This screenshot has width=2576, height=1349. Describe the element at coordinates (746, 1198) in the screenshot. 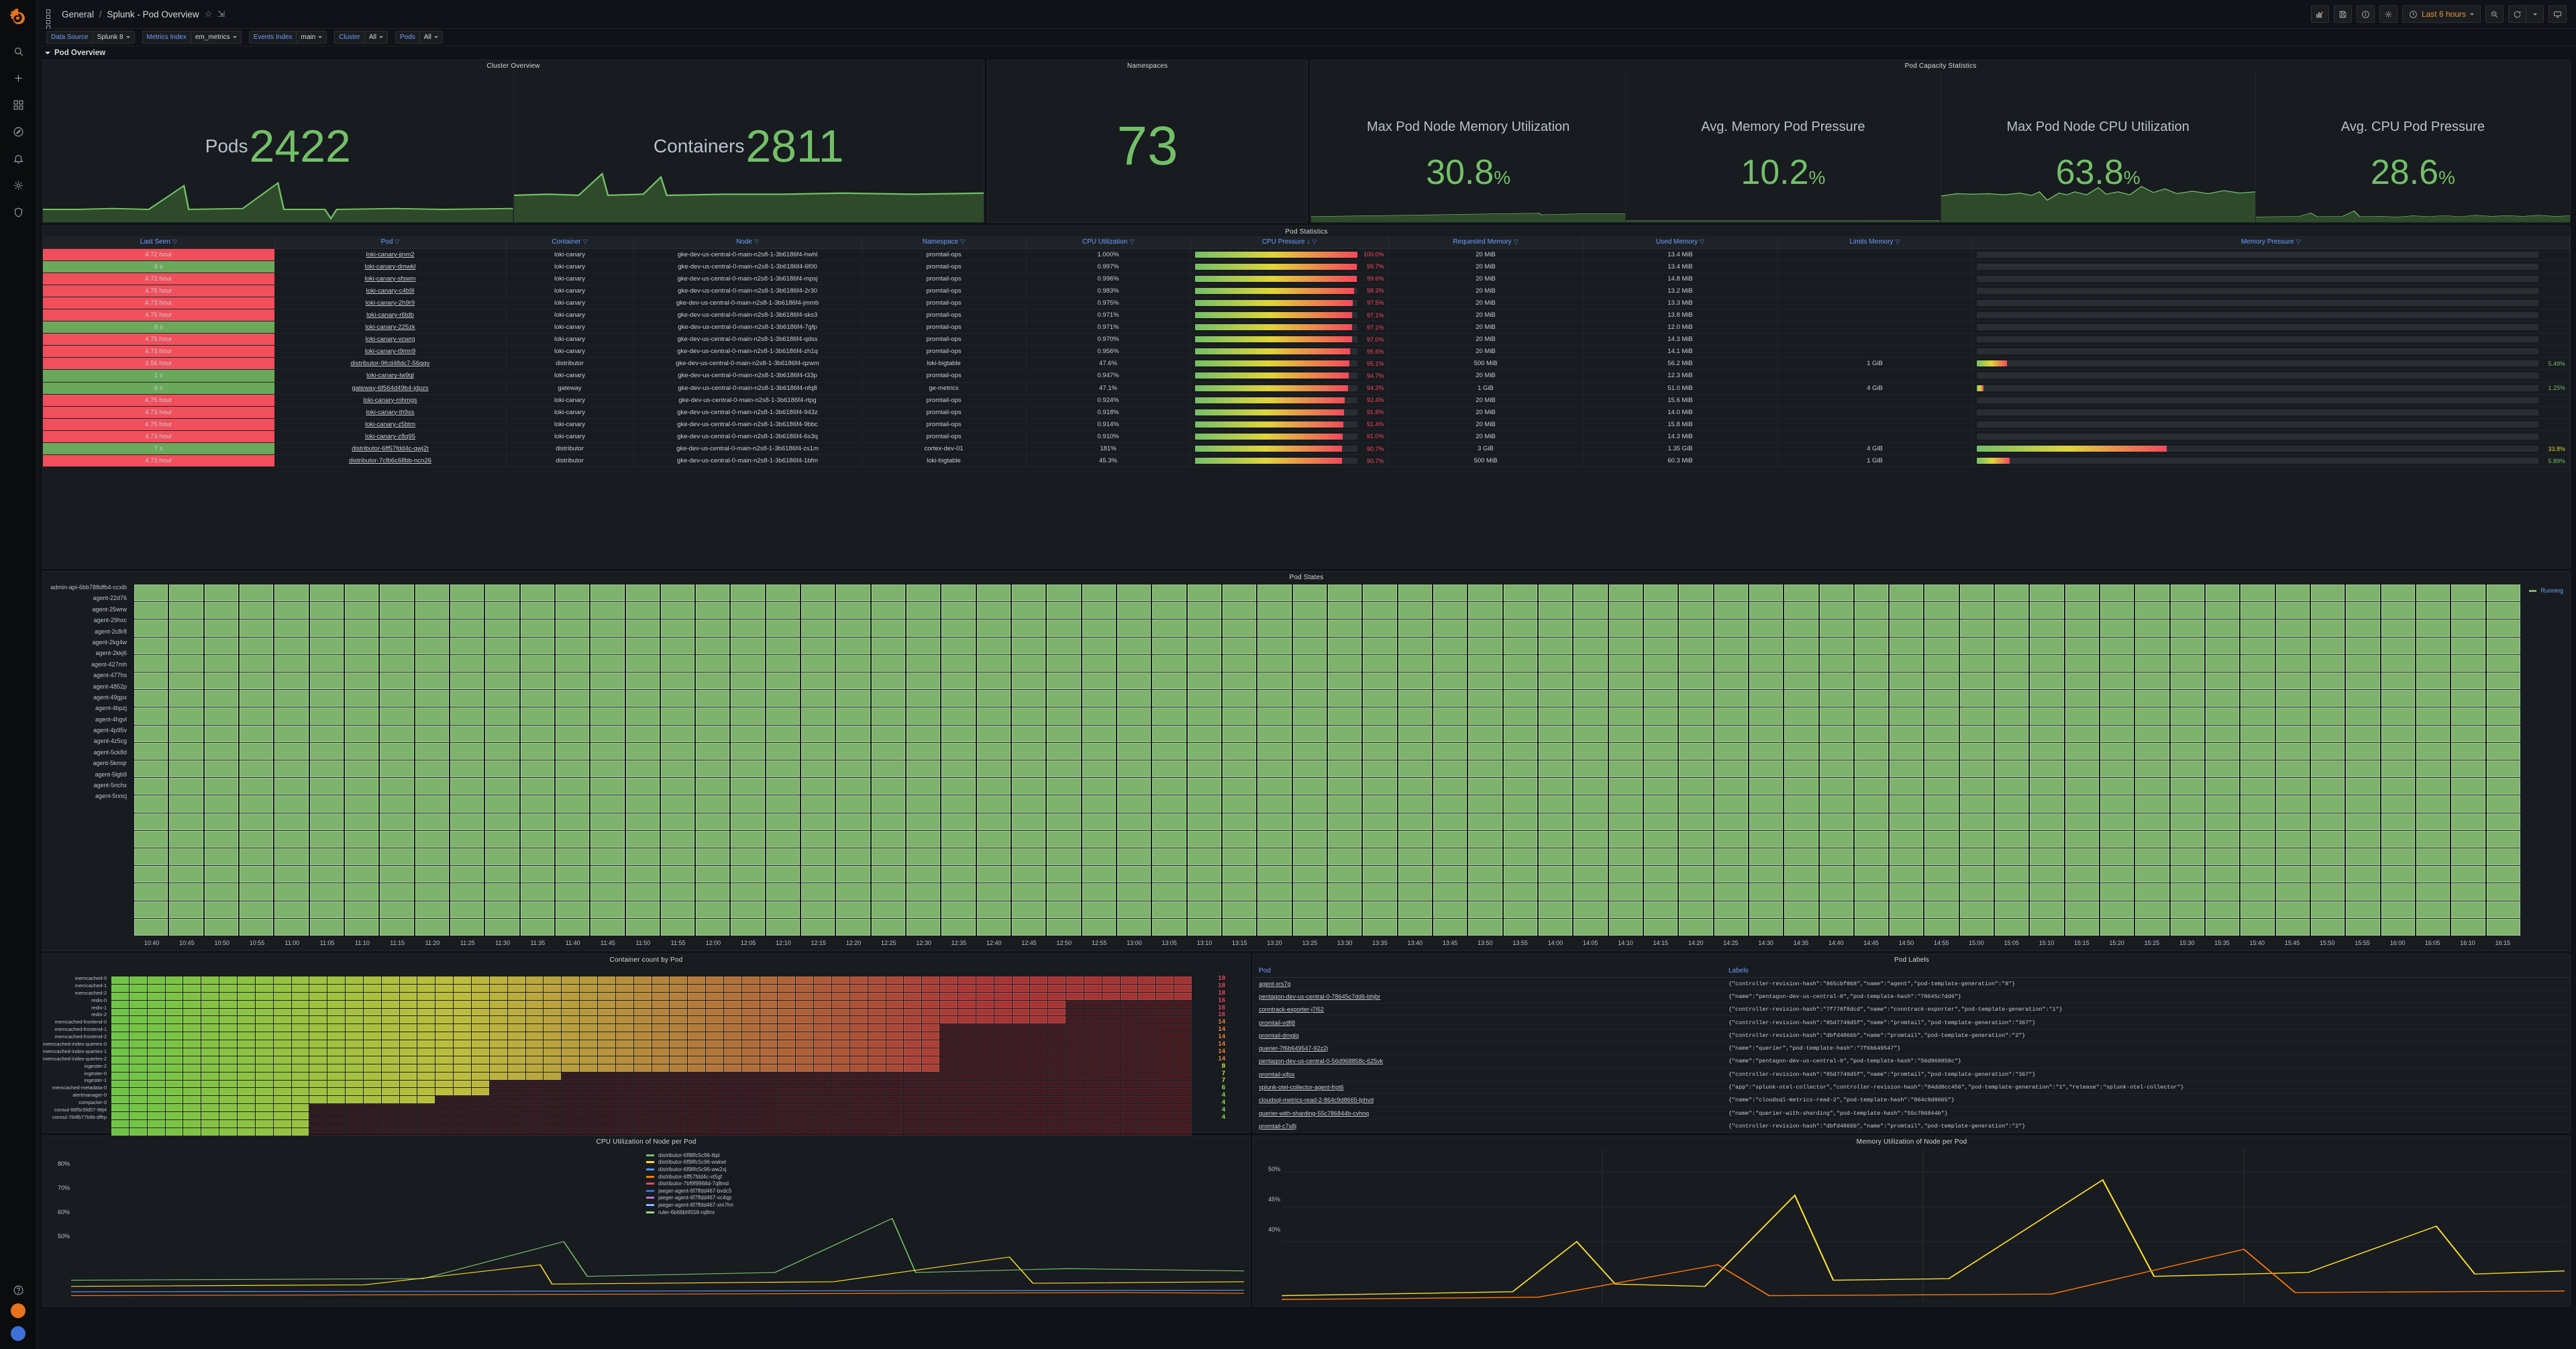

I see `legend-item: jaeger-agent-6f7ffdd467-xc4qp` at that location.